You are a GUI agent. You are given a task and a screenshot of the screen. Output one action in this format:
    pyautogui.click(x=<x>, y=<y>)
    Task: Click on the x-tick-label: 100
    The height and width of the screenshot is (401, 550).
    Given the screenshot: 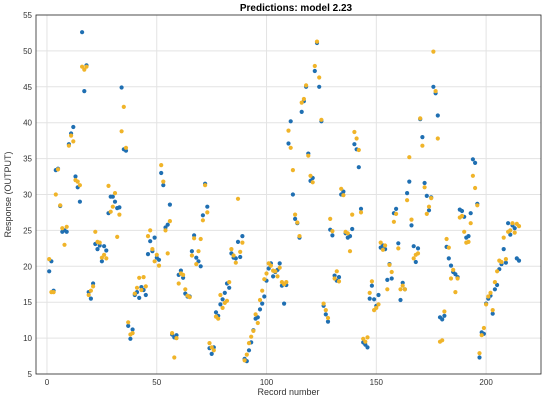 What is the action you would take?
    pyautogui.click(x=267, y=382)
    